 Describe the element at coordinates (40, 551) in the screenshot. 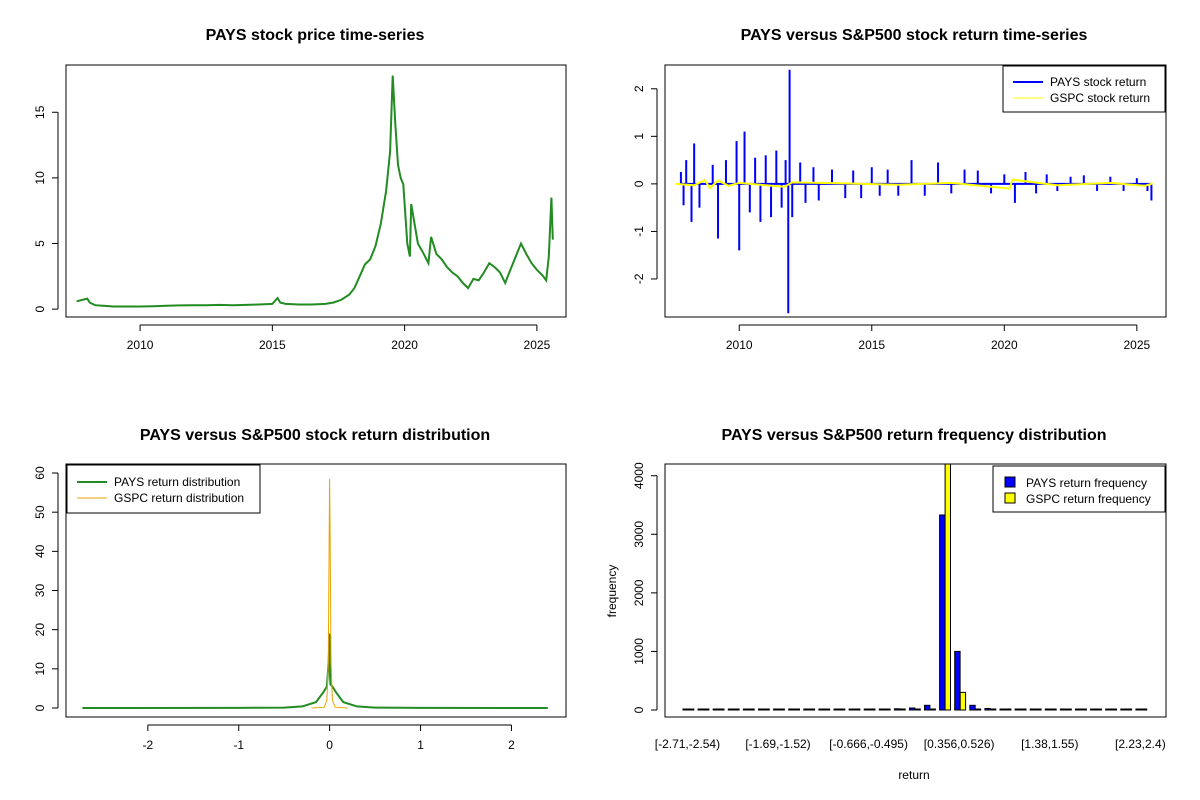

I see `density-y-tick-label: 40` at that location.